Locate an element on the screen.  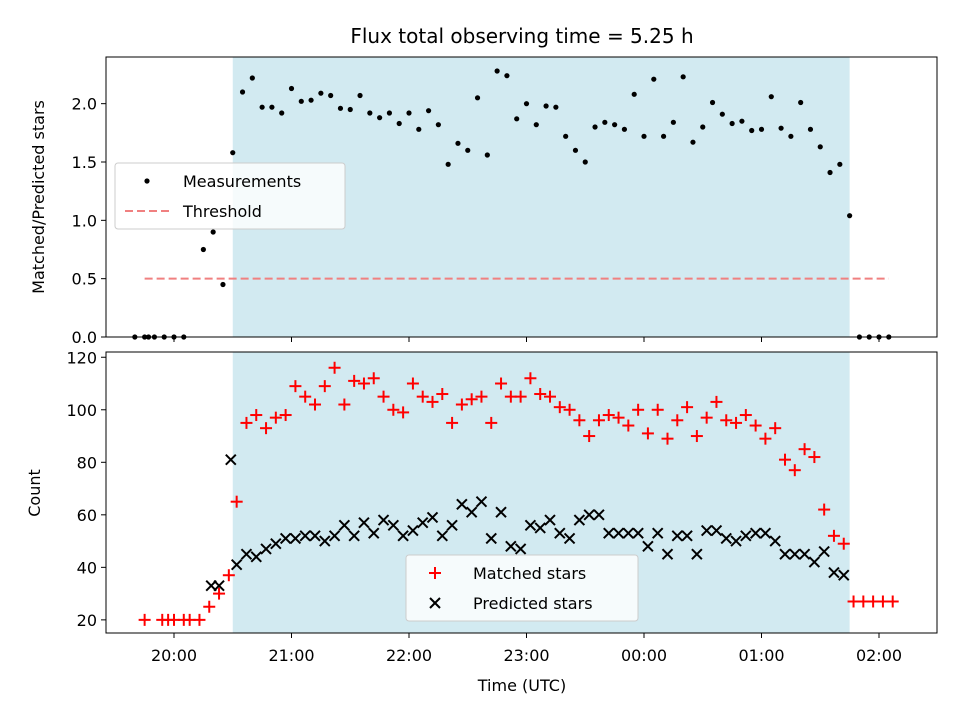
top-chart-title: Flux total observing time = 5.25 h is located at coordinates (521, 36).